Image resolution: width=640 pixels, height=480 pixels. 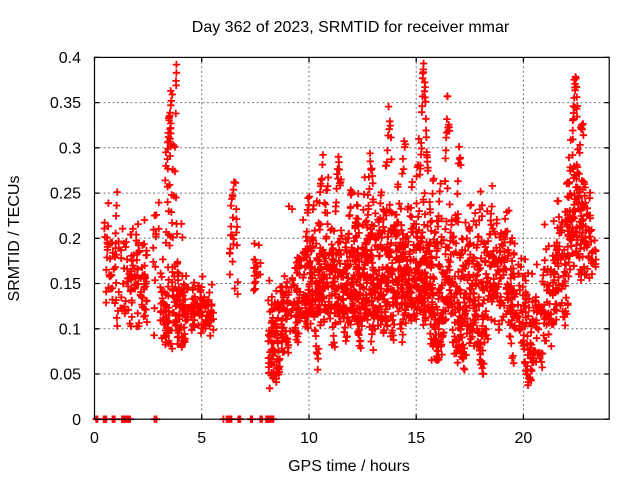 What do you see at coordinates (65, 284) in the screenshot?
I see `svg-text: 0.15` at bounding box center [65, 284].